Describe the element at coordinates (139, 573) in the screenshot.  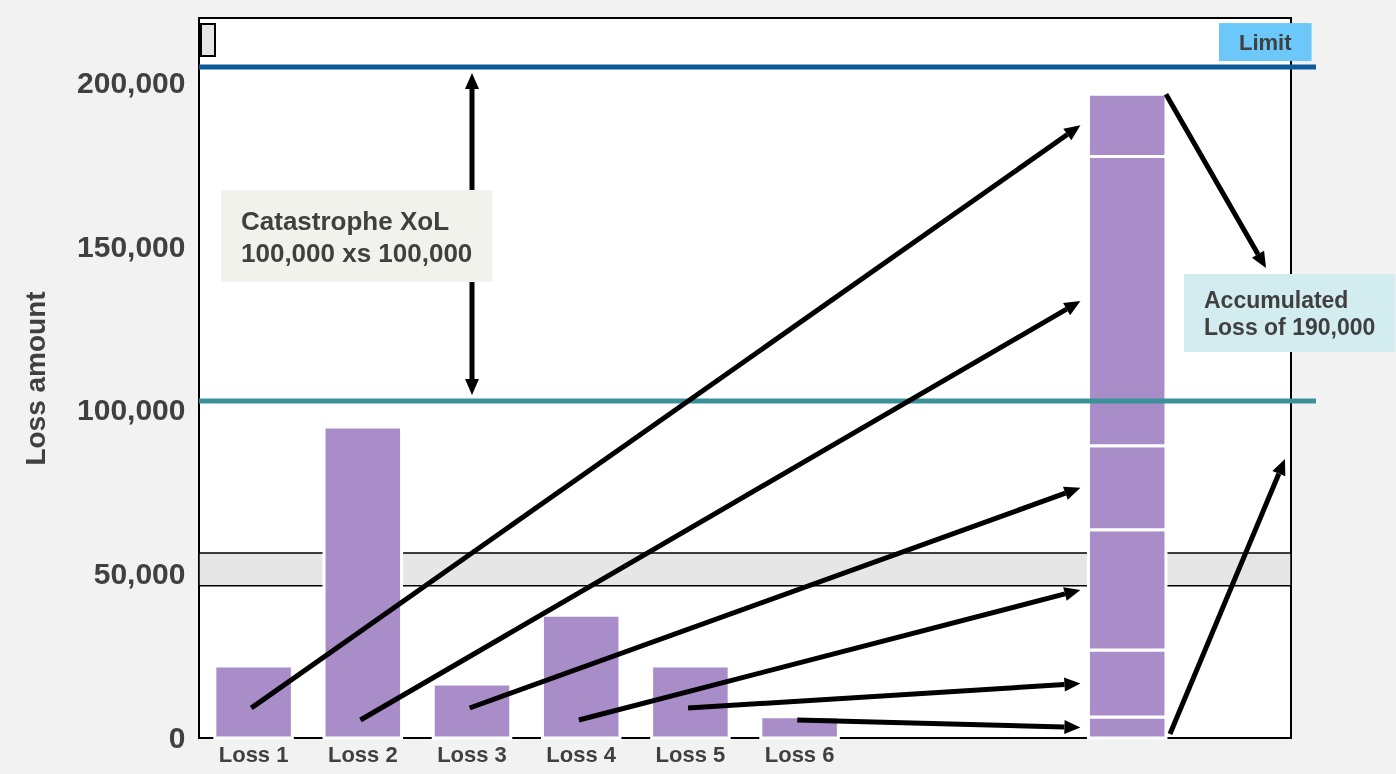
I see `y-tick-label: 50,000` at that location.